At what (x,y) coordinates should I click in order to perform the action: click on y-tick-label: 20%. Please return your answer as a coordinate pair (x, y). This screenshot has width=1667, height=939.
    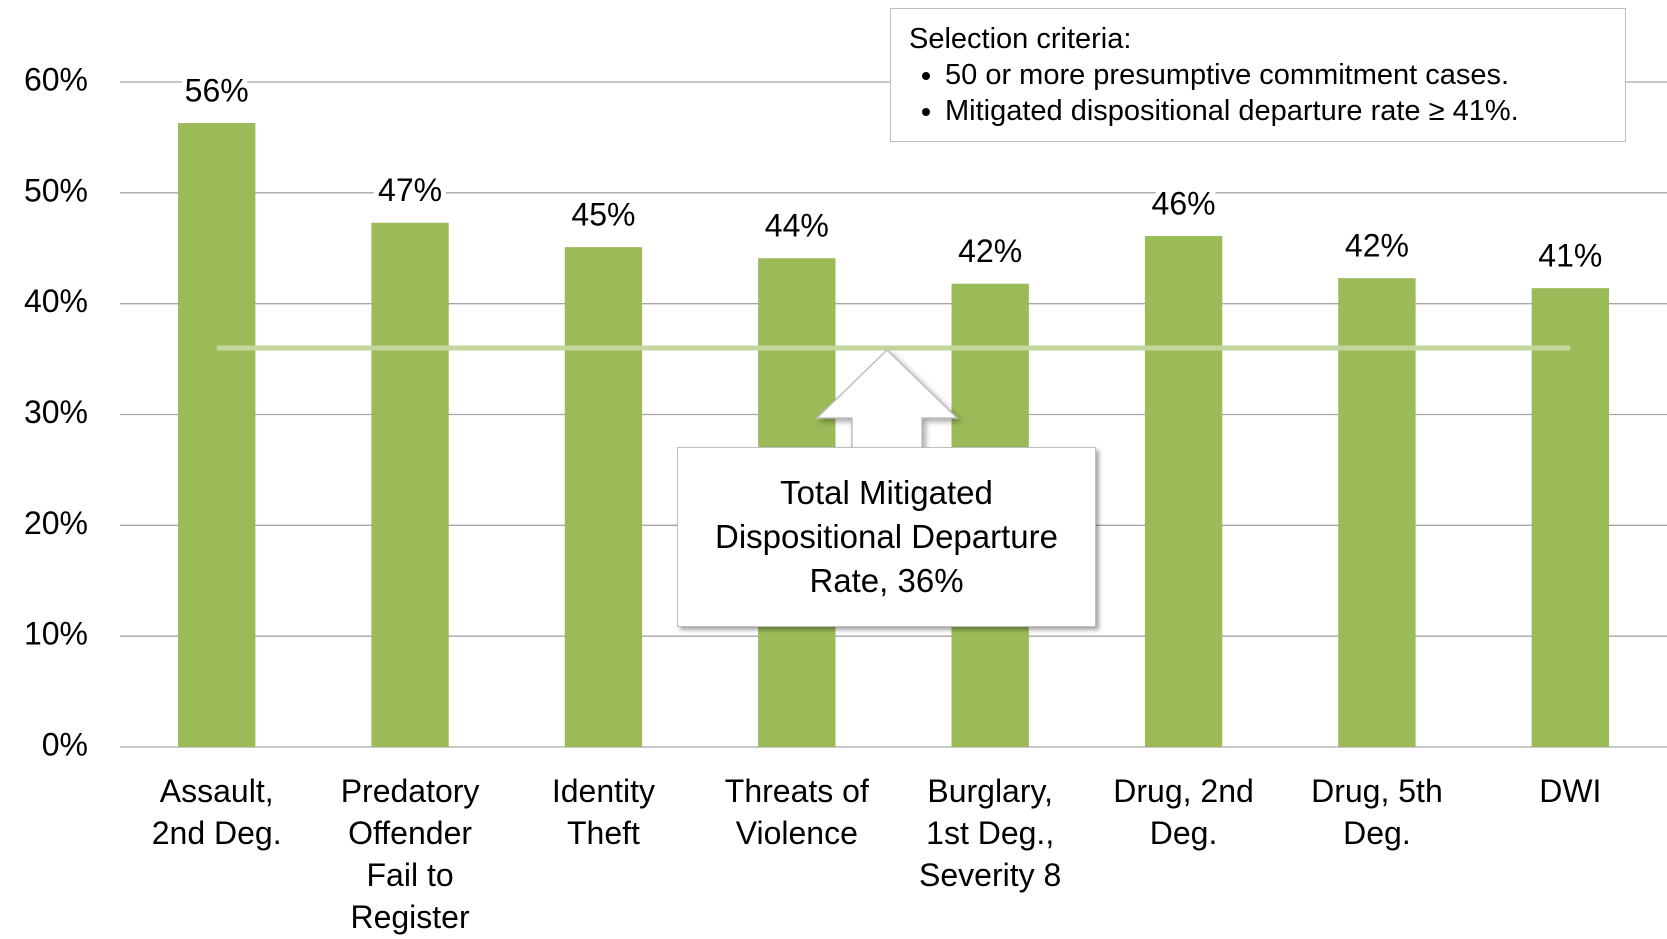
    Looking at the image, I should click on (56, 523).